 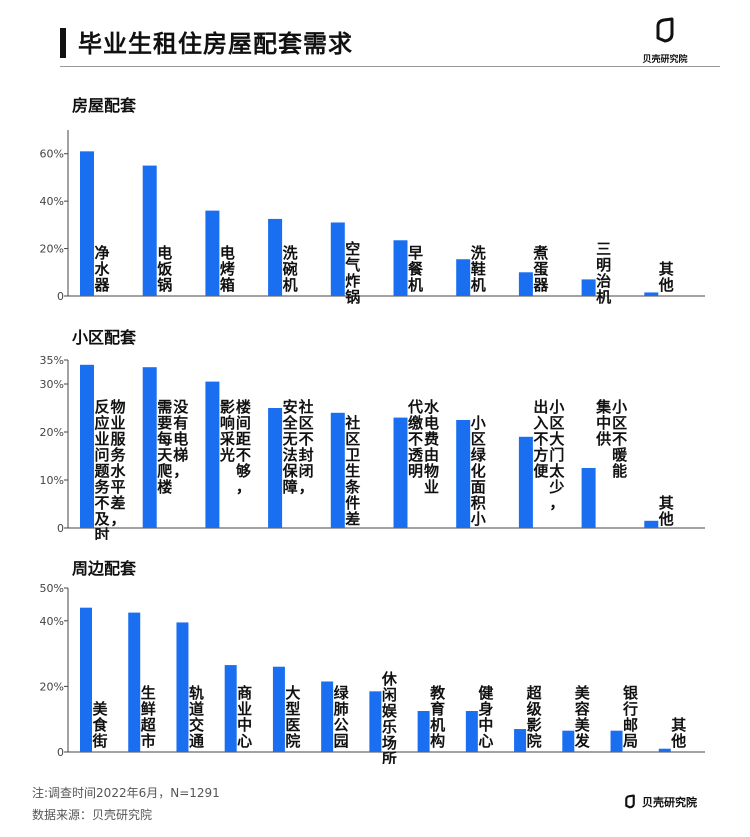 I want to click on category-label-char: 够, so click(x=243, y=471).